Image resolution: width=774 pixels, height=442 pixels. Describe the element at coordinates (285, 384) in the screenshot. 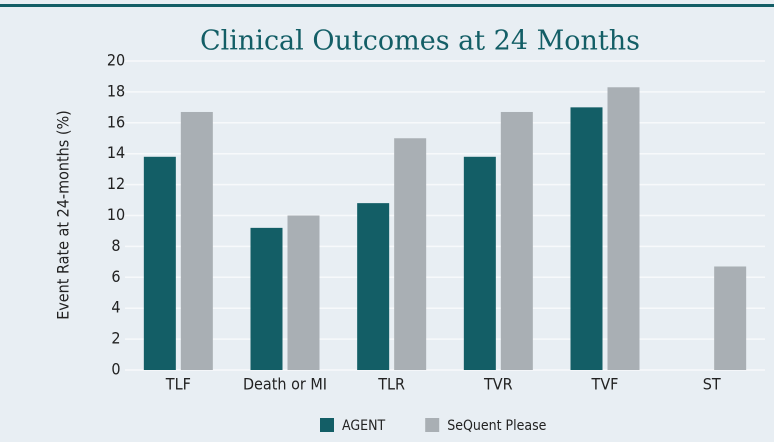

I see `x-tick-label: Death or MI` at that location.